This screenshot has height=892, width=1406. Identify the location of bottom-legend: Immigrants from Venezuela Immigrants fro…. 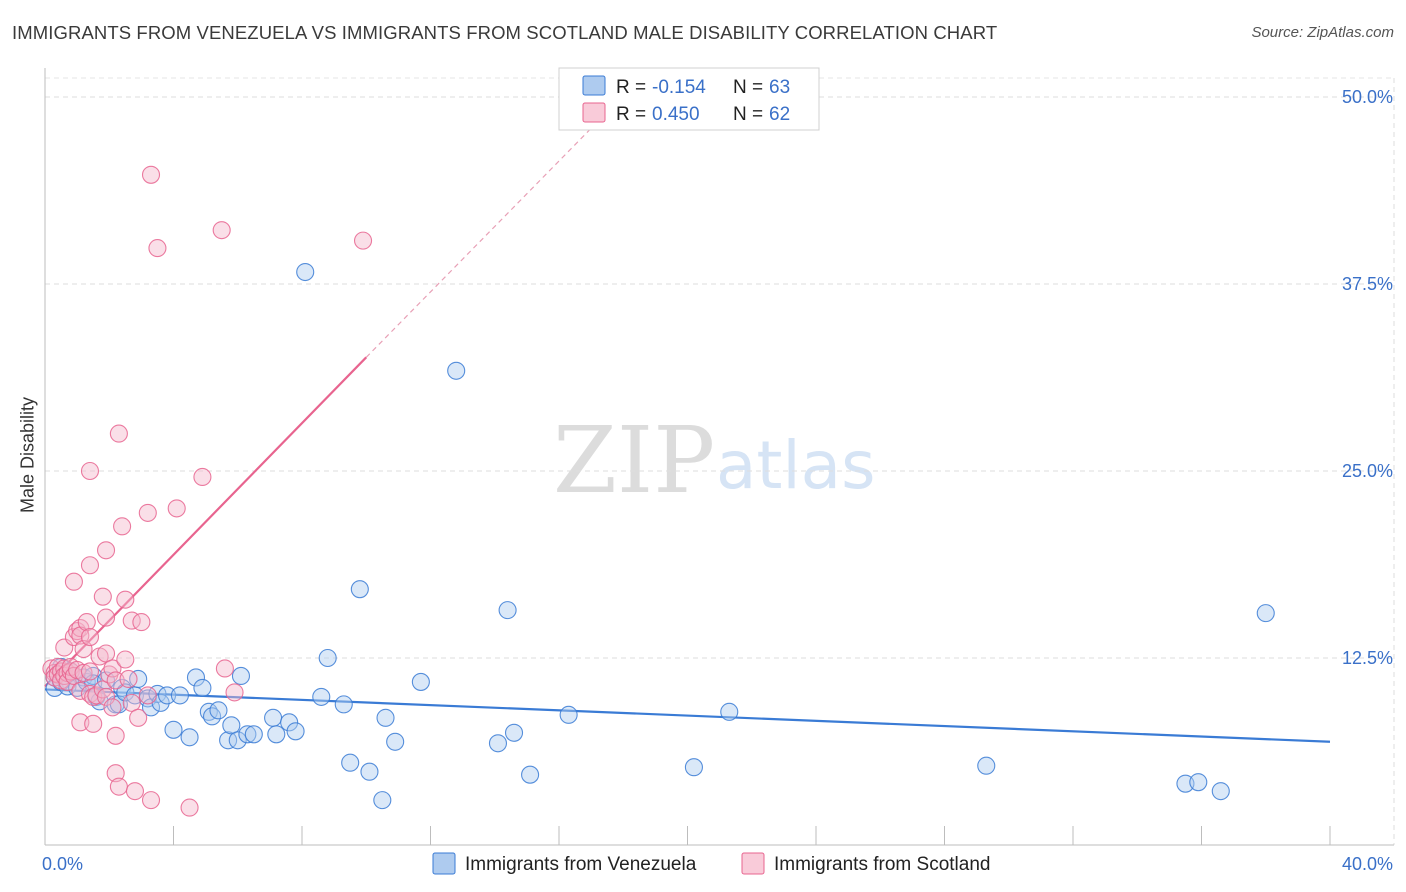
(711, 863).